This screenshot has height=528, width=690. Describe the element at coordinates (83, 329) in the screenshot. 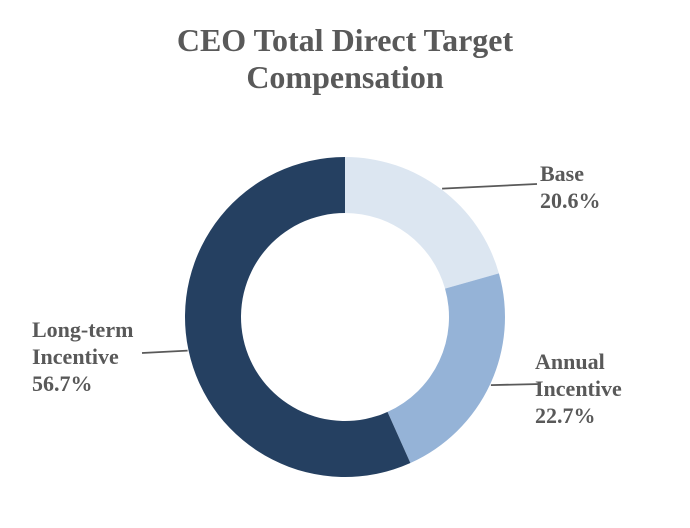

I see `slice-label-long-line-1: Long-term` at that location.